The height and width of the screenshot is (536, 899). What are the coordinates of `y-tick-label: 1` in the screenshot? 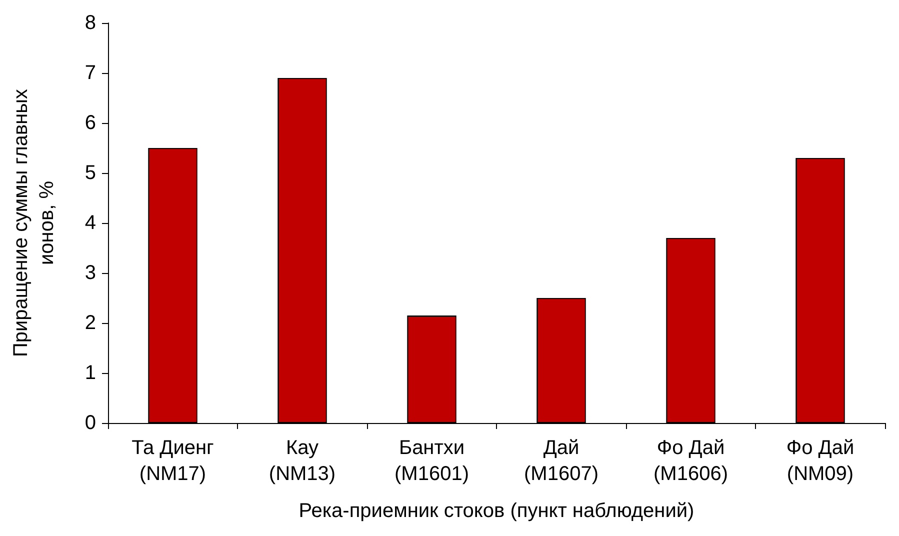 It's located at (90, 373).